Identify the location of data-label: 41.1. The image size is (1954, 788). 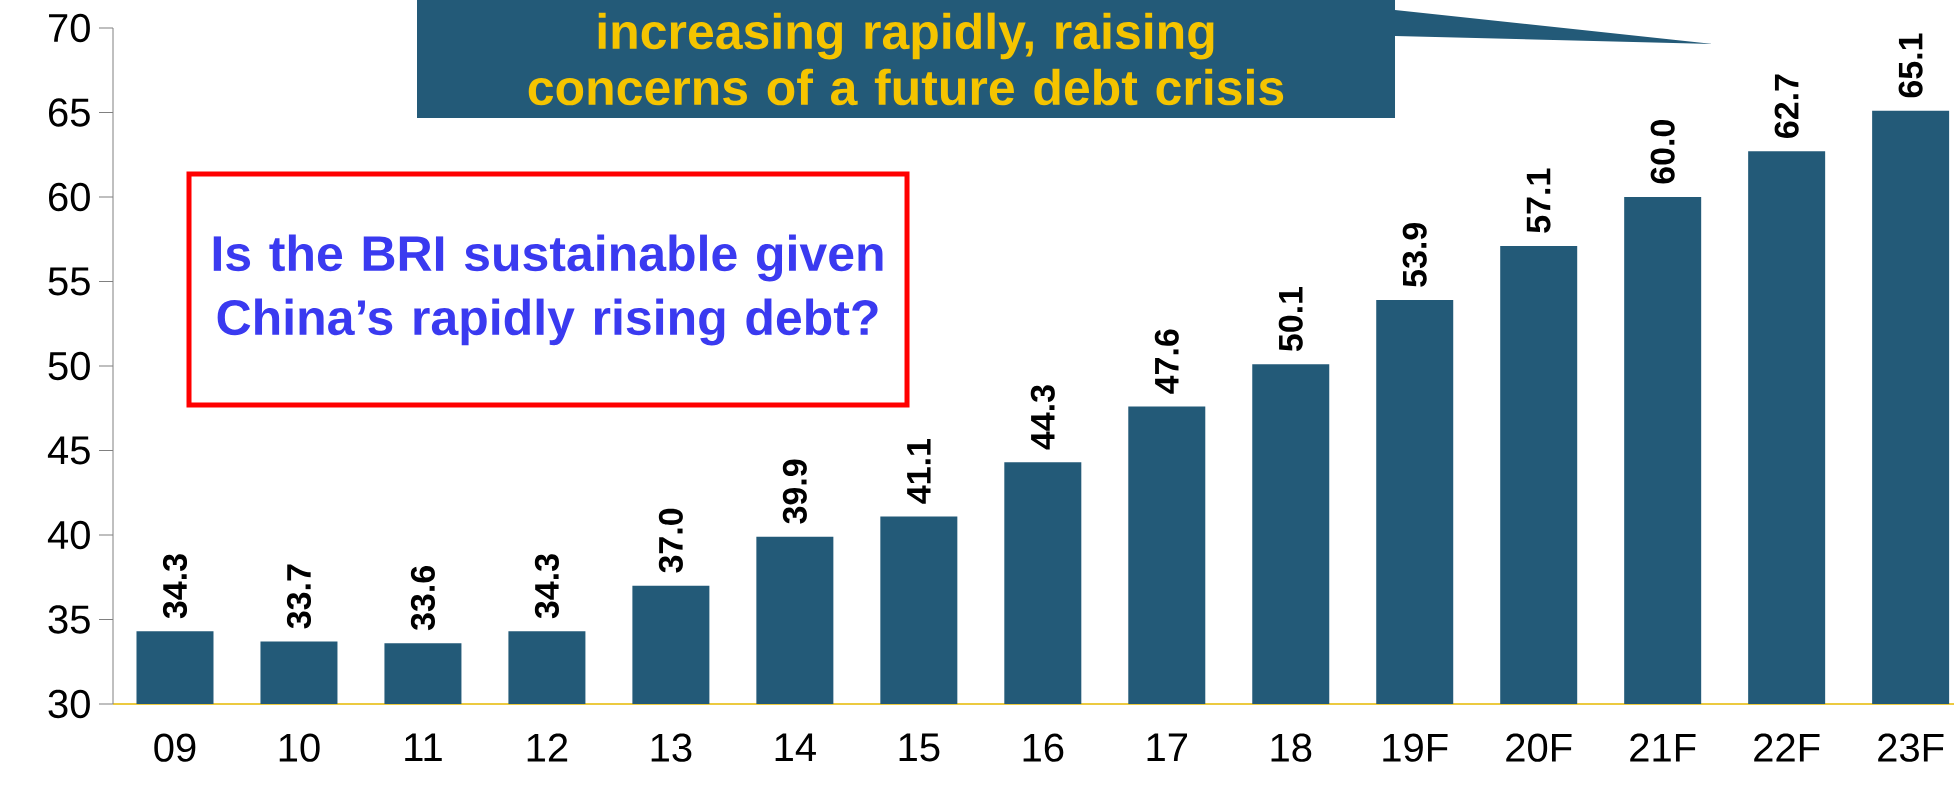
(919, 471).